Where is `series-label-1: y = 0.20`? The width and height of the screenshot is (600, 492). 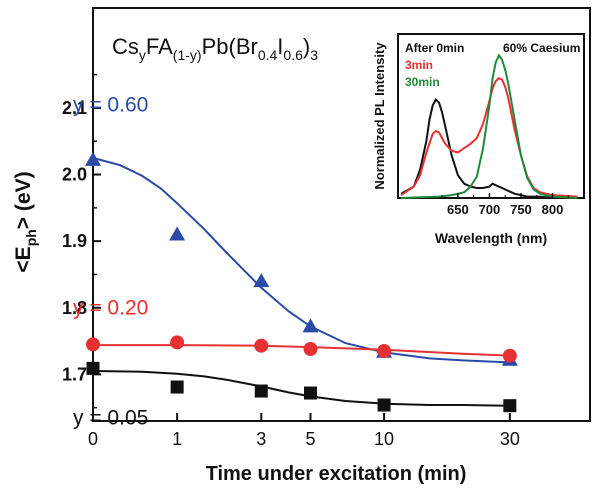 series-label-1: y = 0.20 is located at coordinates (110, 307).